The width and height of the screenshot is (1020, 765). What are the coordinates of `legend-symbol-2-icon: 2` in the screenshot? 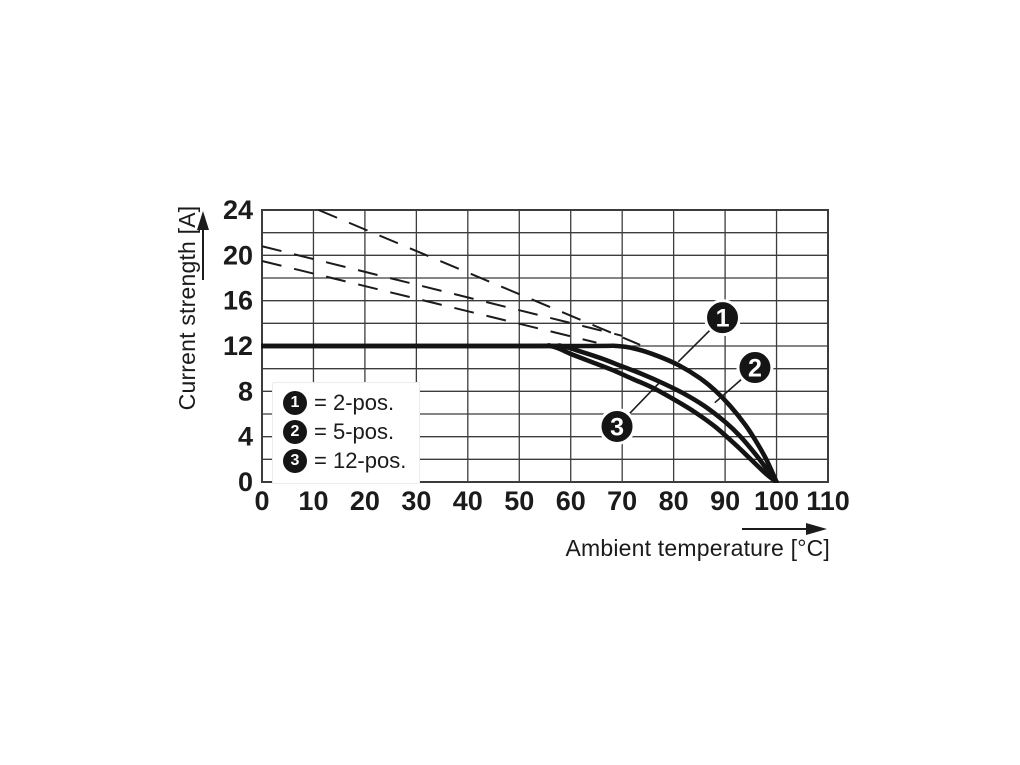 It's located at (295, 432).